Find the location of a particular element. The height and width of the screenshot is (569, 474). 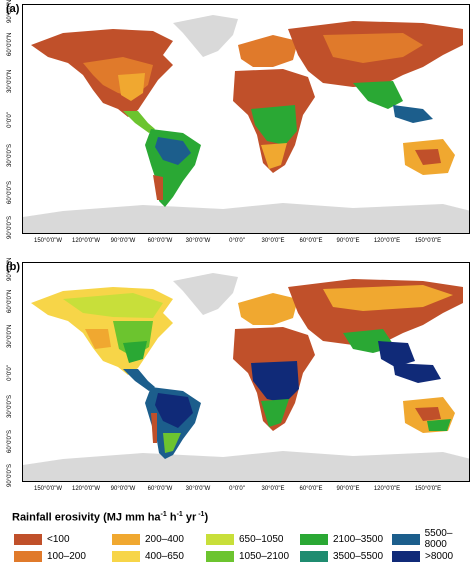

legend-label: 3500–5500 is located at coordinates (358, 556).